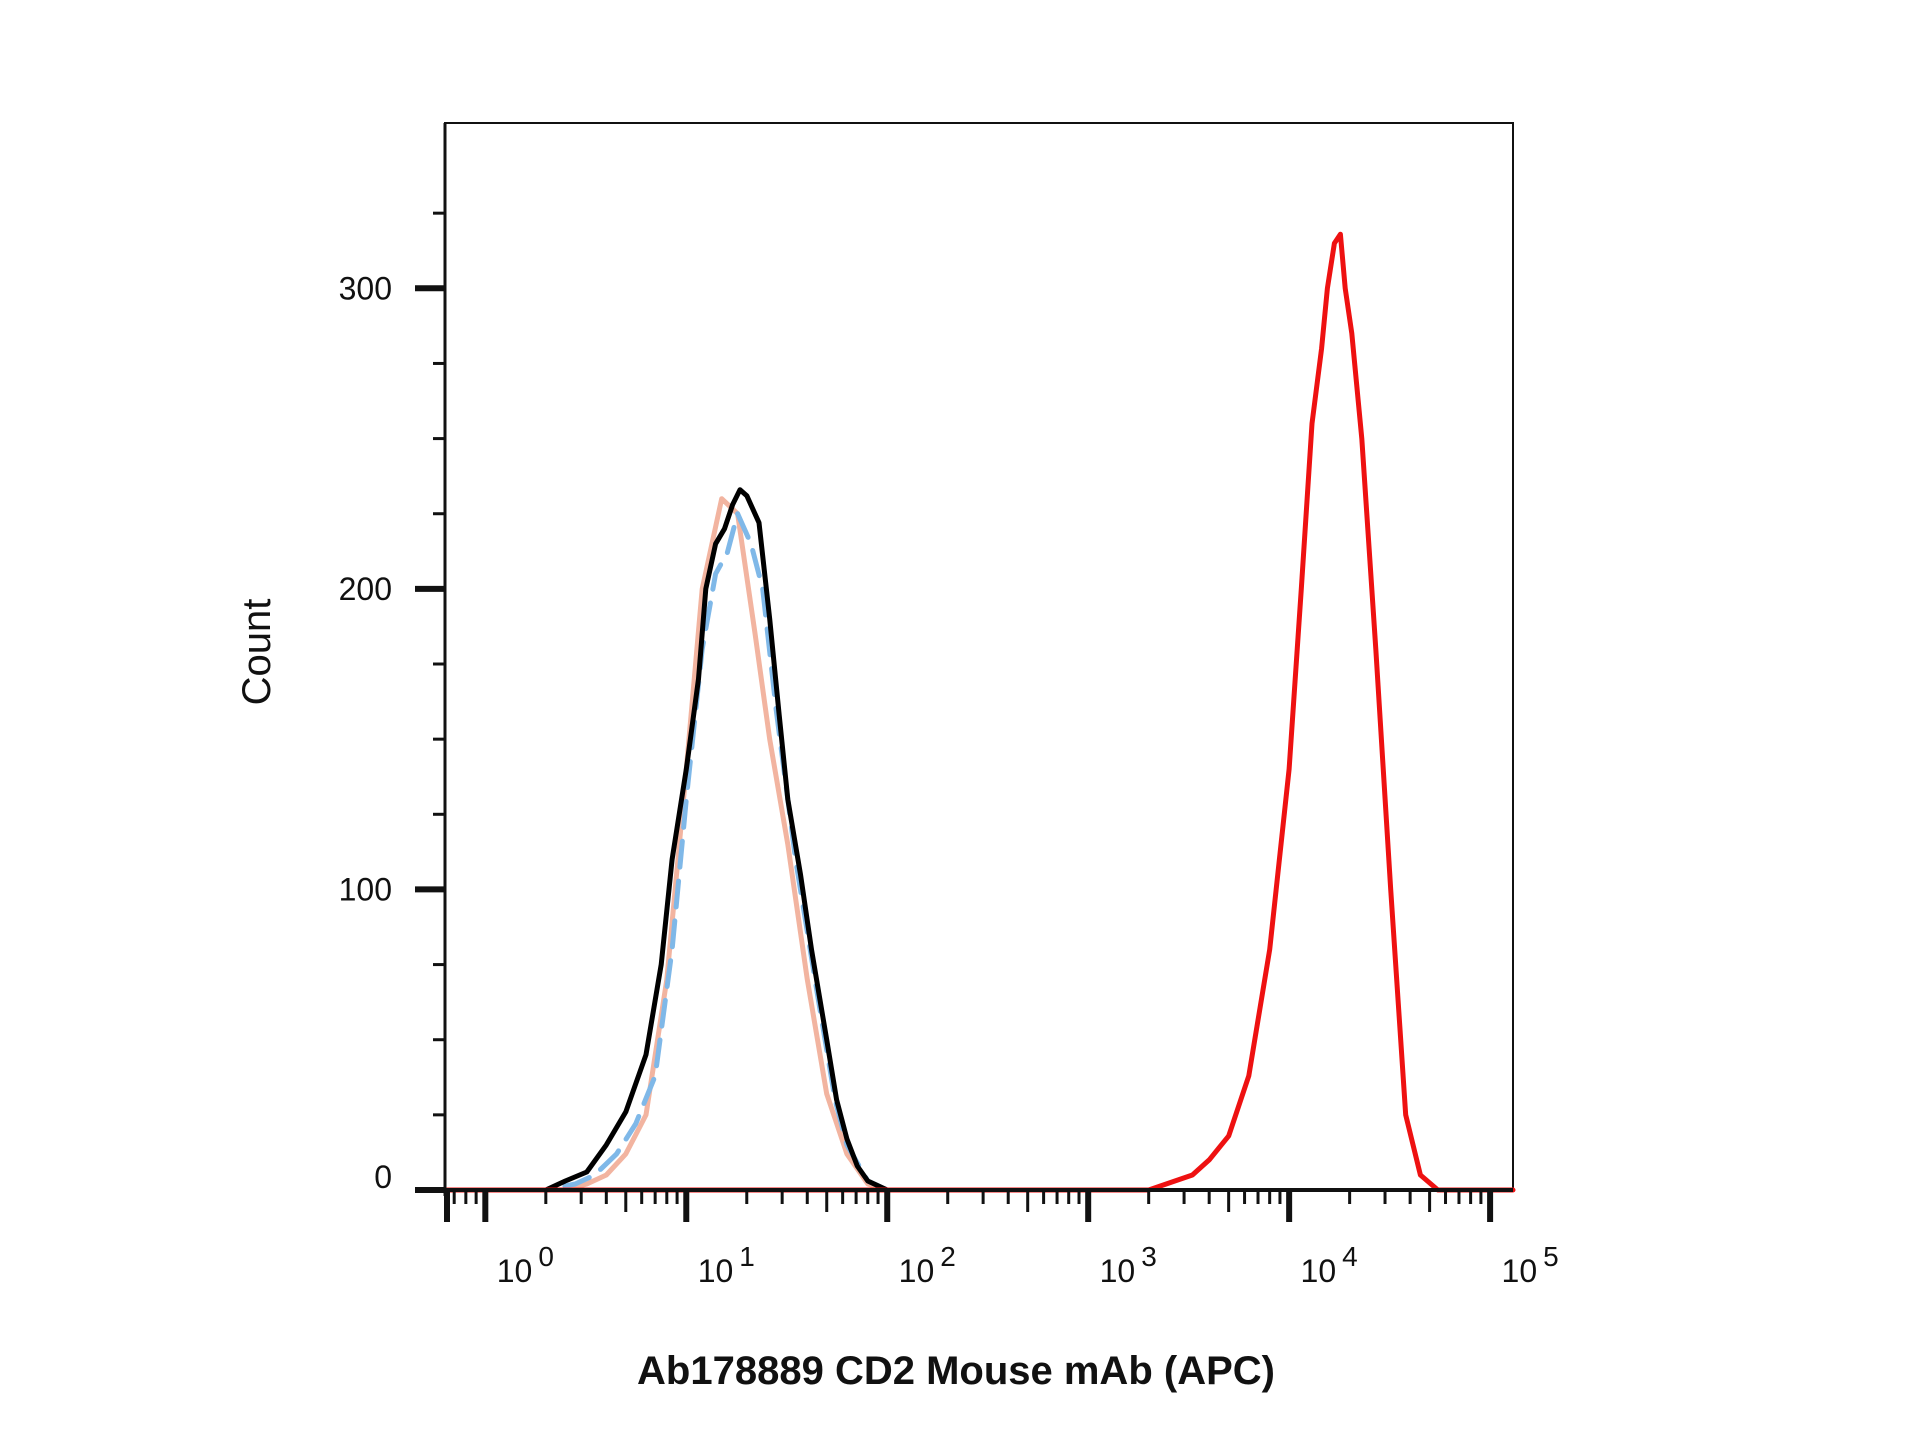 The height and width of the screenshot is (1440, 1920). I want to click on x-axis: 10 0 10 1 10 2 10 3 10 4 10 5, so click(999, 1238).